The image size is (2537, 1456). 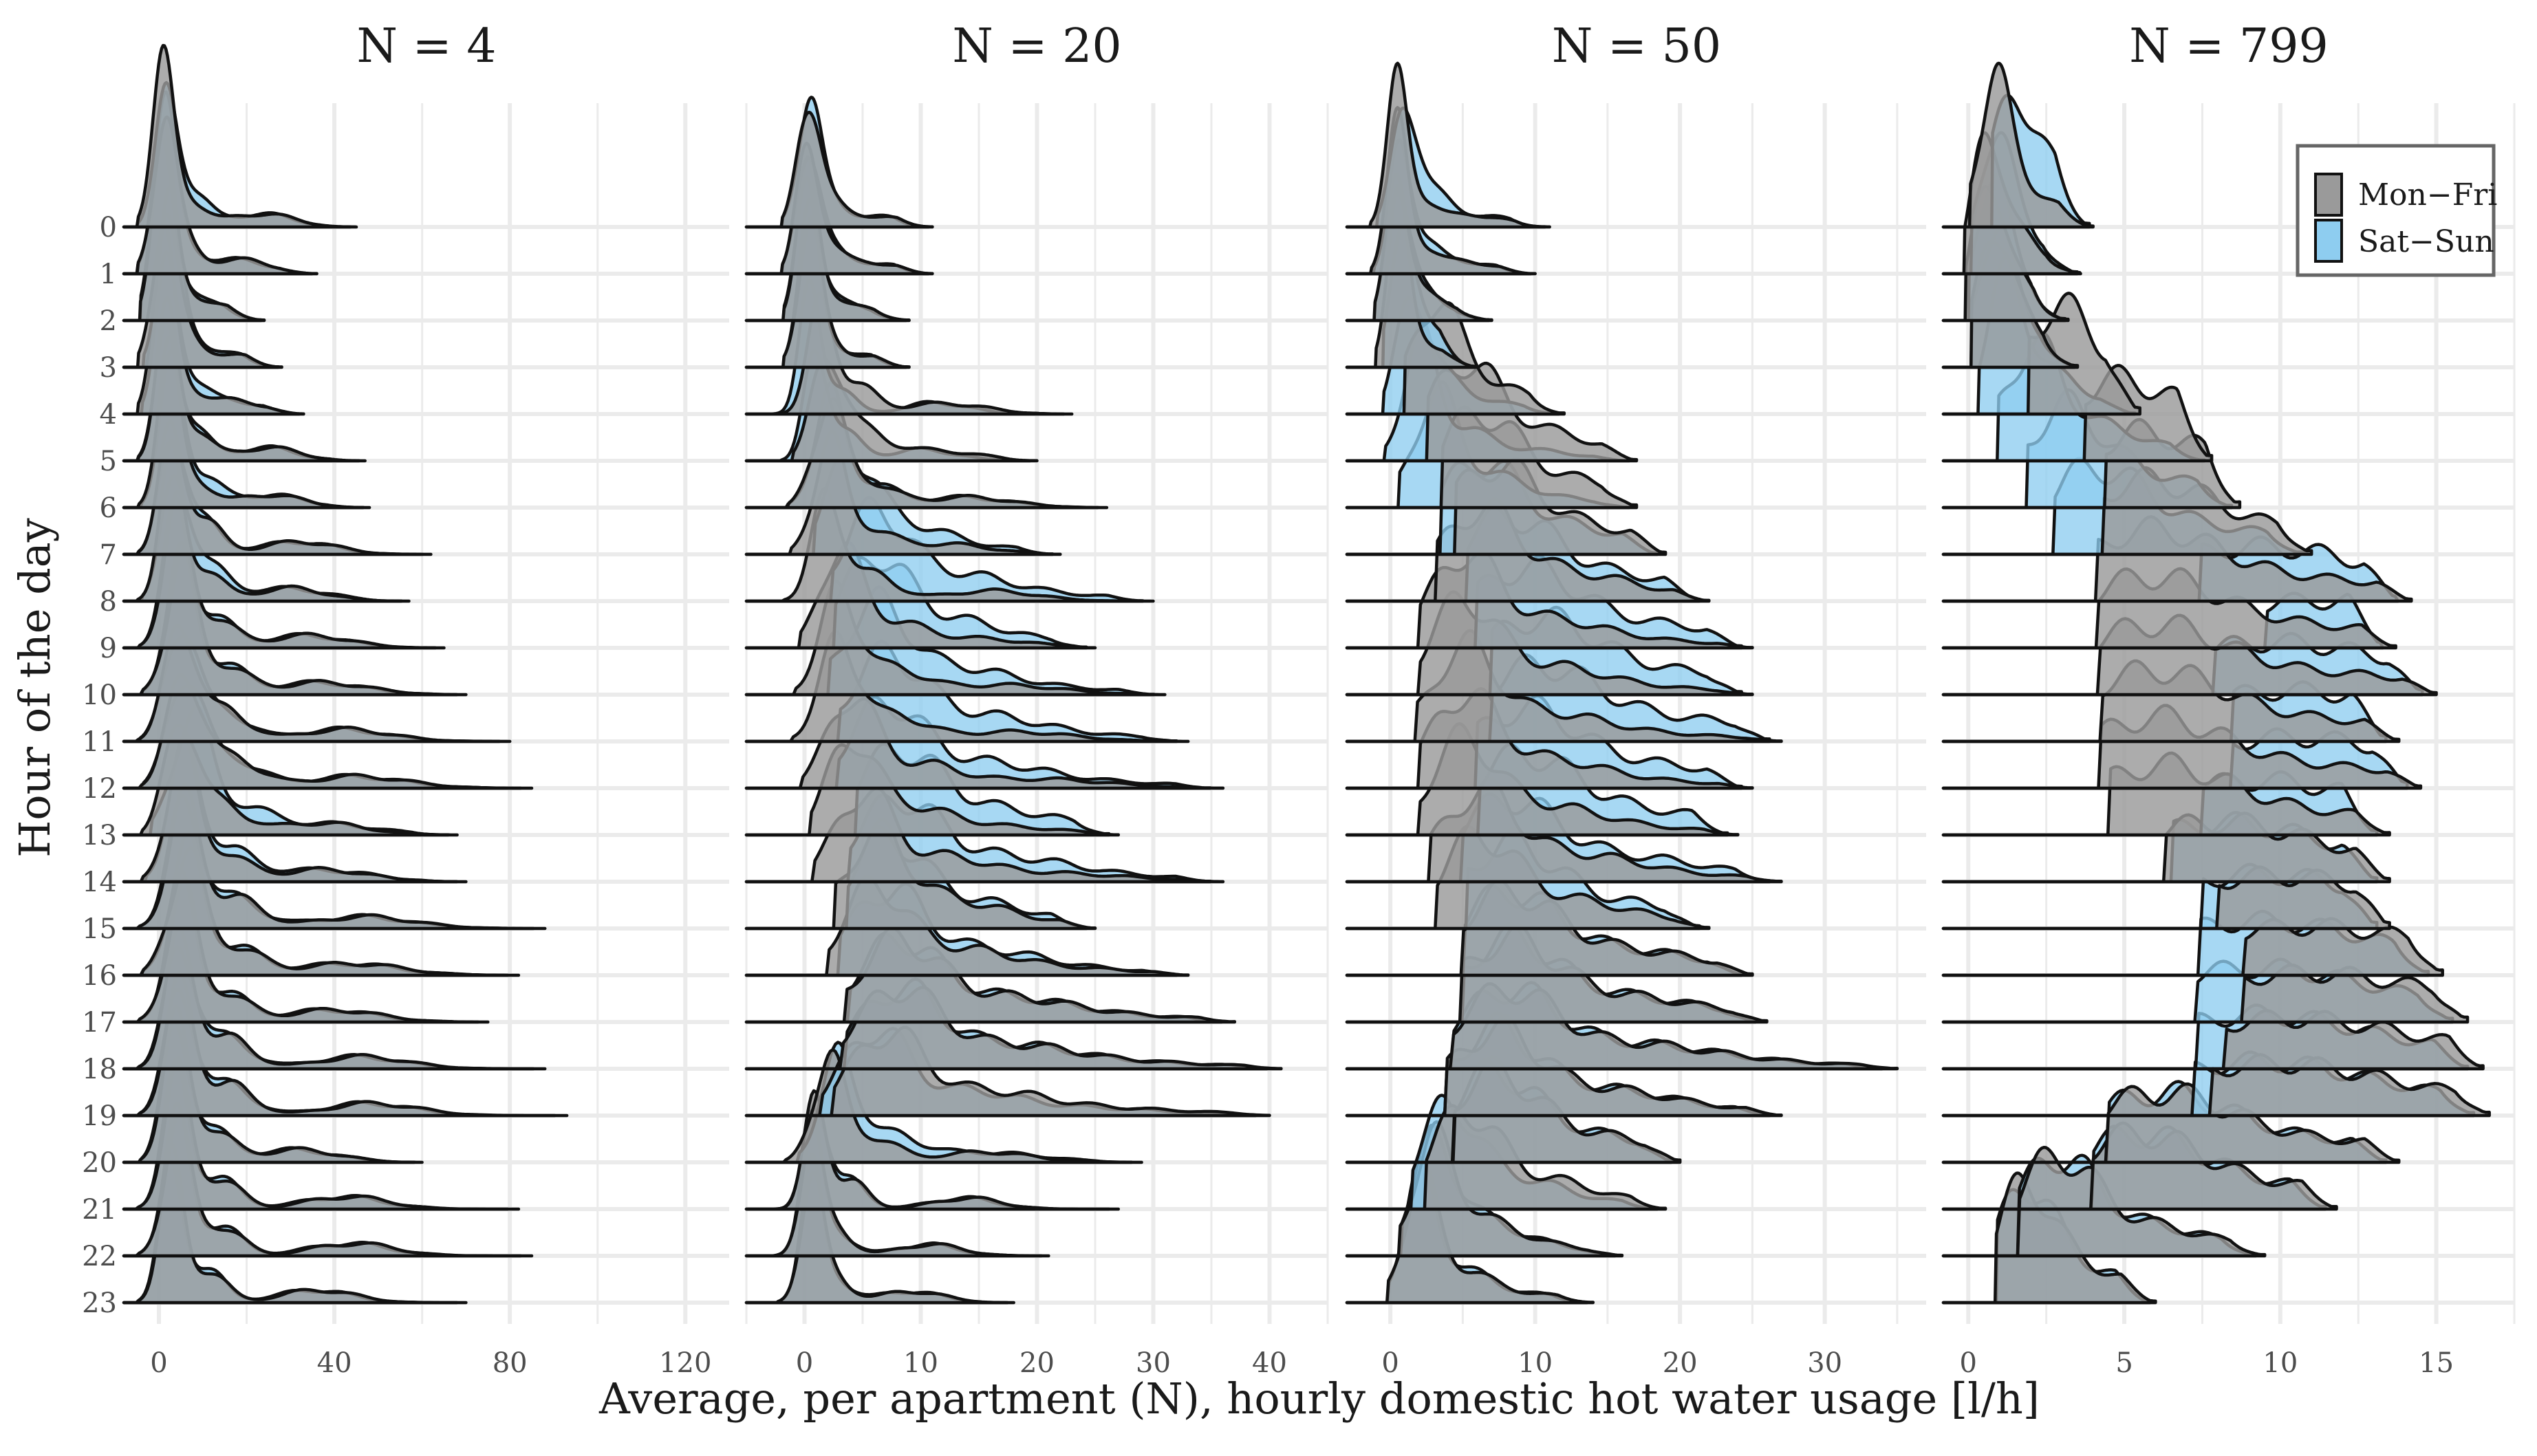 I want to click on hour-label-4: 4, so click(x=108, y=415).